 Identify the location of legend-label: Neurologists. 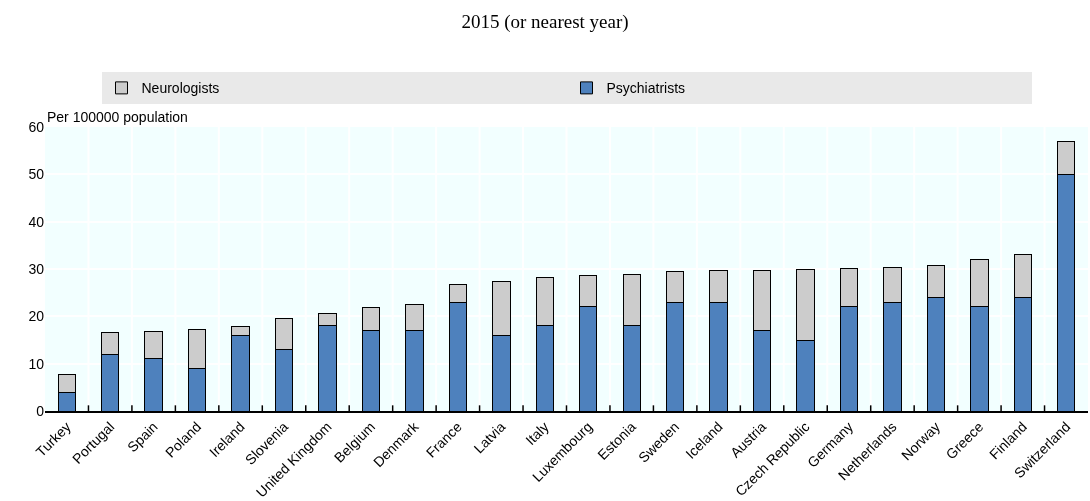
(180, 88).